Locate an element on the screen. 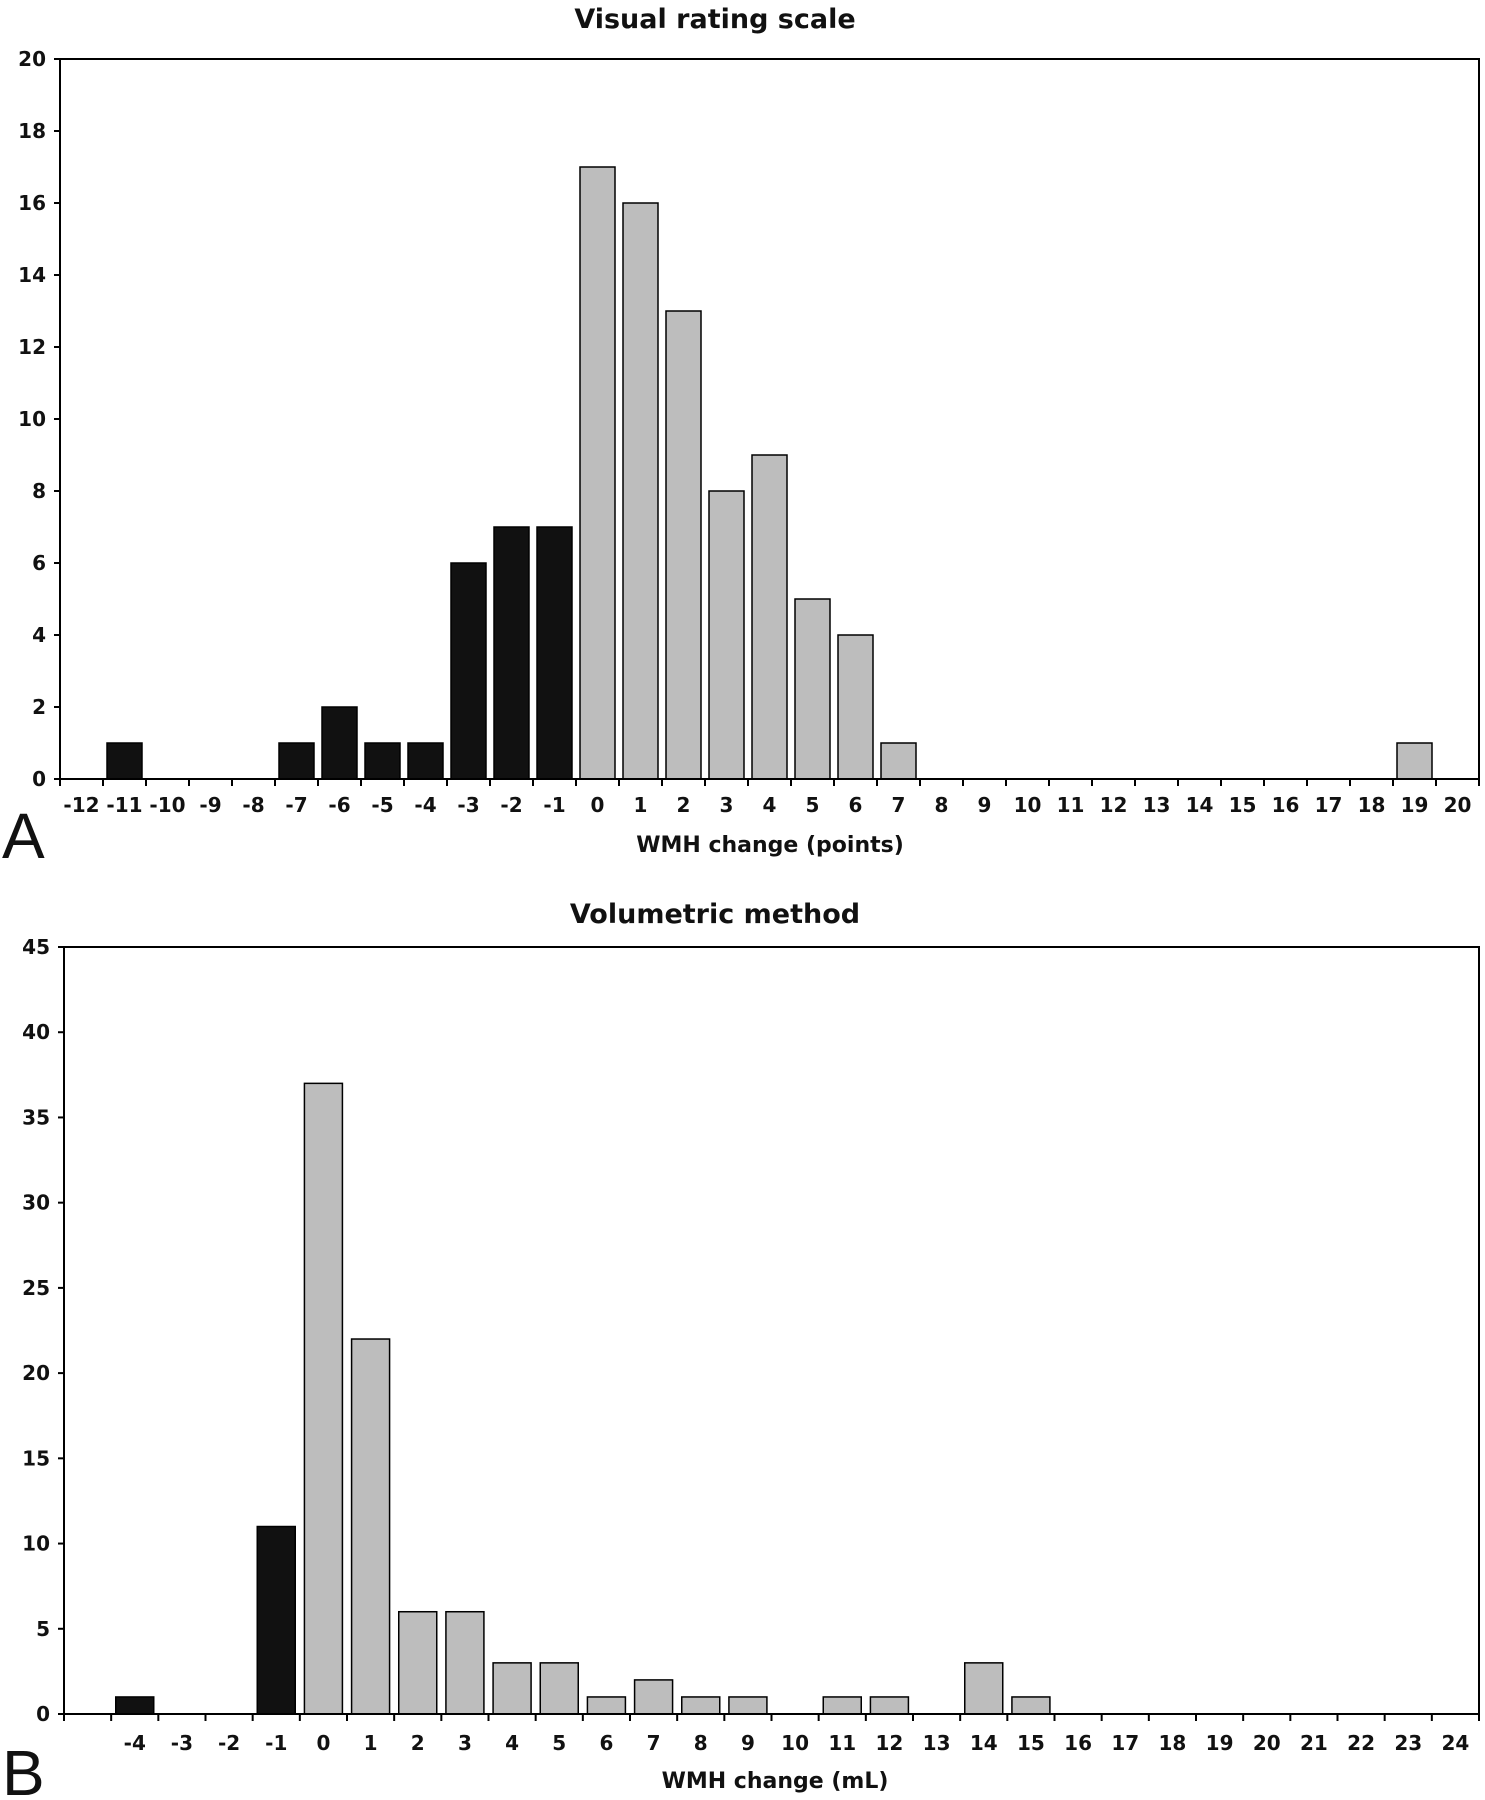 The image size is (1485, 1800). y-tick-label: 30 is located at coordinates (36, 1203).